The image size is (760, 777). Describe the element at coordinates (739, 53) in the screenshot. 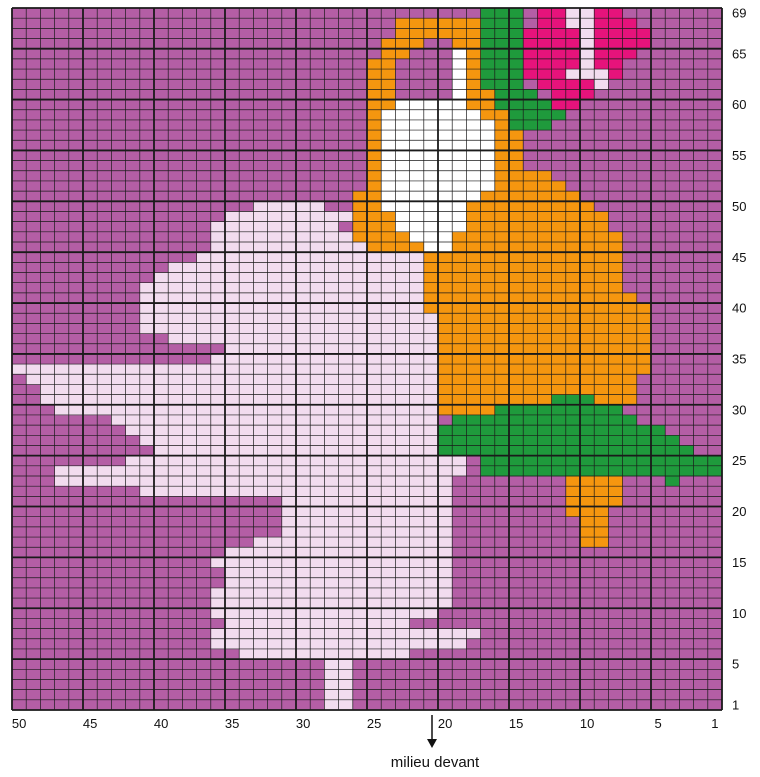

I see `y-tick-label: 65` at that location.